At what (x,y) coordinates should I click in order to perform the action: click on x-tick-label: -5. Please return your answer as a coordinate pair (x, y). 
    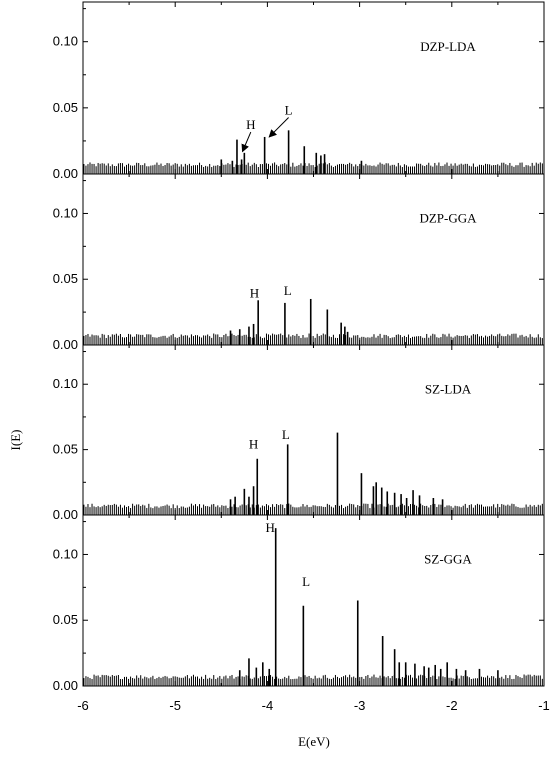
    Looking at the image, I should click on (175, 705).